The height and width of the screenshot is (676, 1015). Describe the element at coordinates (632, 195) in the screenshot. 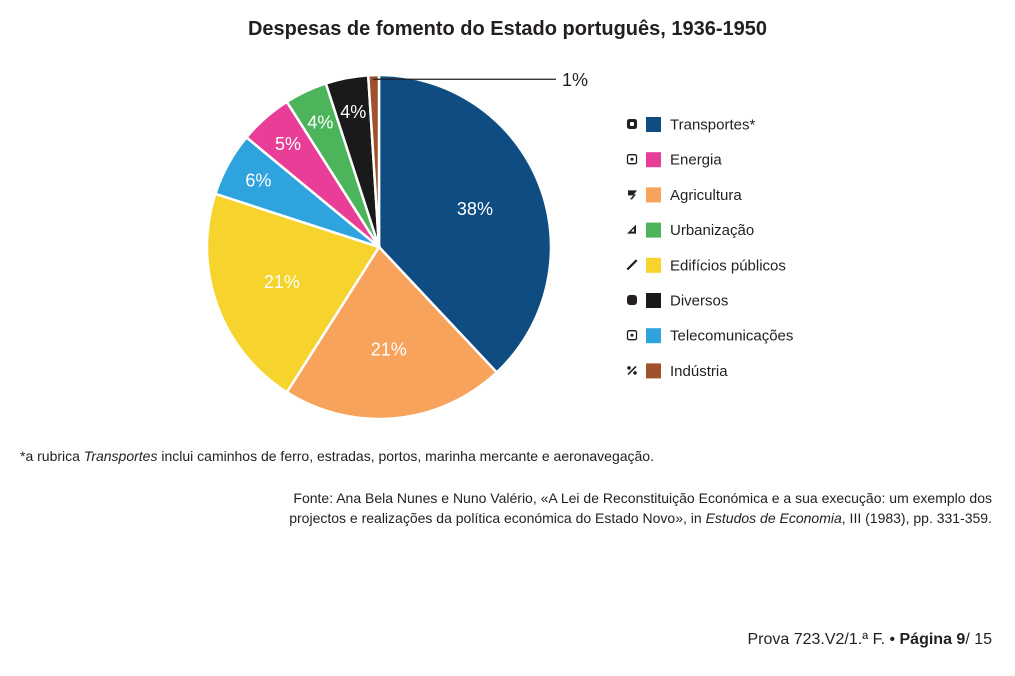

I see `tilted-parallelogram-icon` at that location.